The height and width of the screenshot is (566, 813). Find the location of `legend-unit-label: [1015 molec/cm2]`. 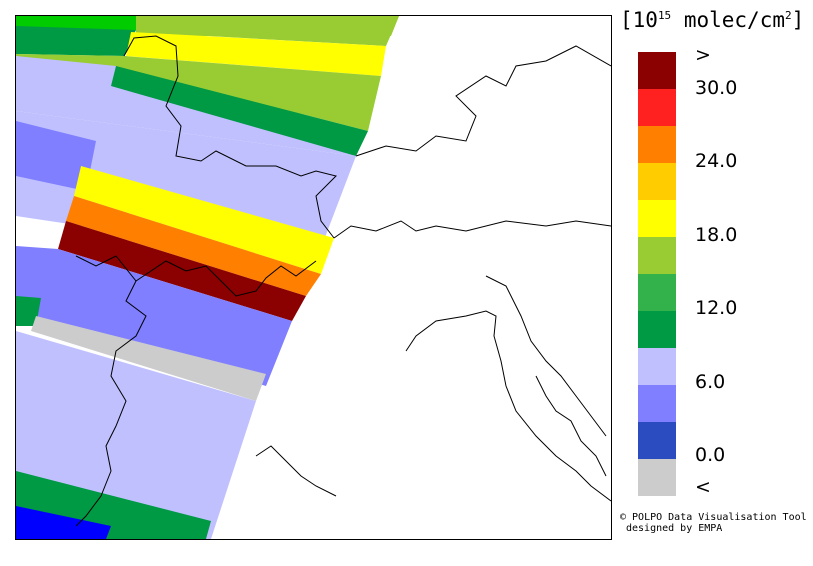

legend-unit-label: [1015 molec/cm2] is located at coordinates (712, 20).